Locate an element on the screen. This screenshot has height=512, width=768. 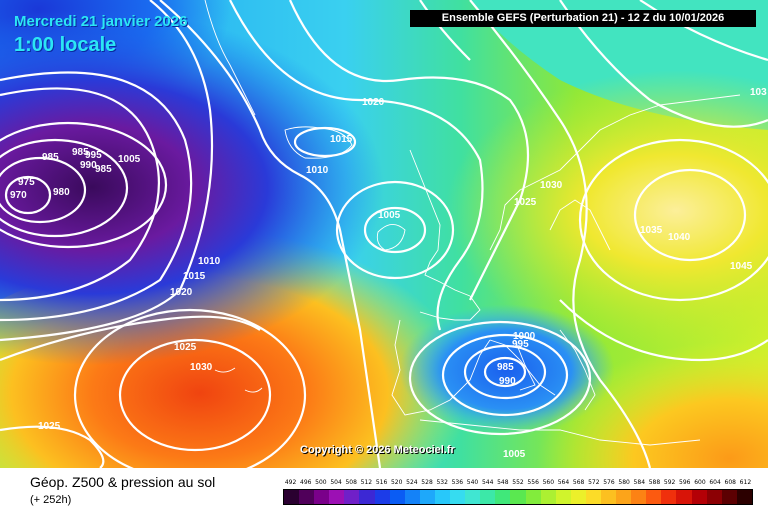
color-scale-value: 500 is located at coordinates (321, 482).